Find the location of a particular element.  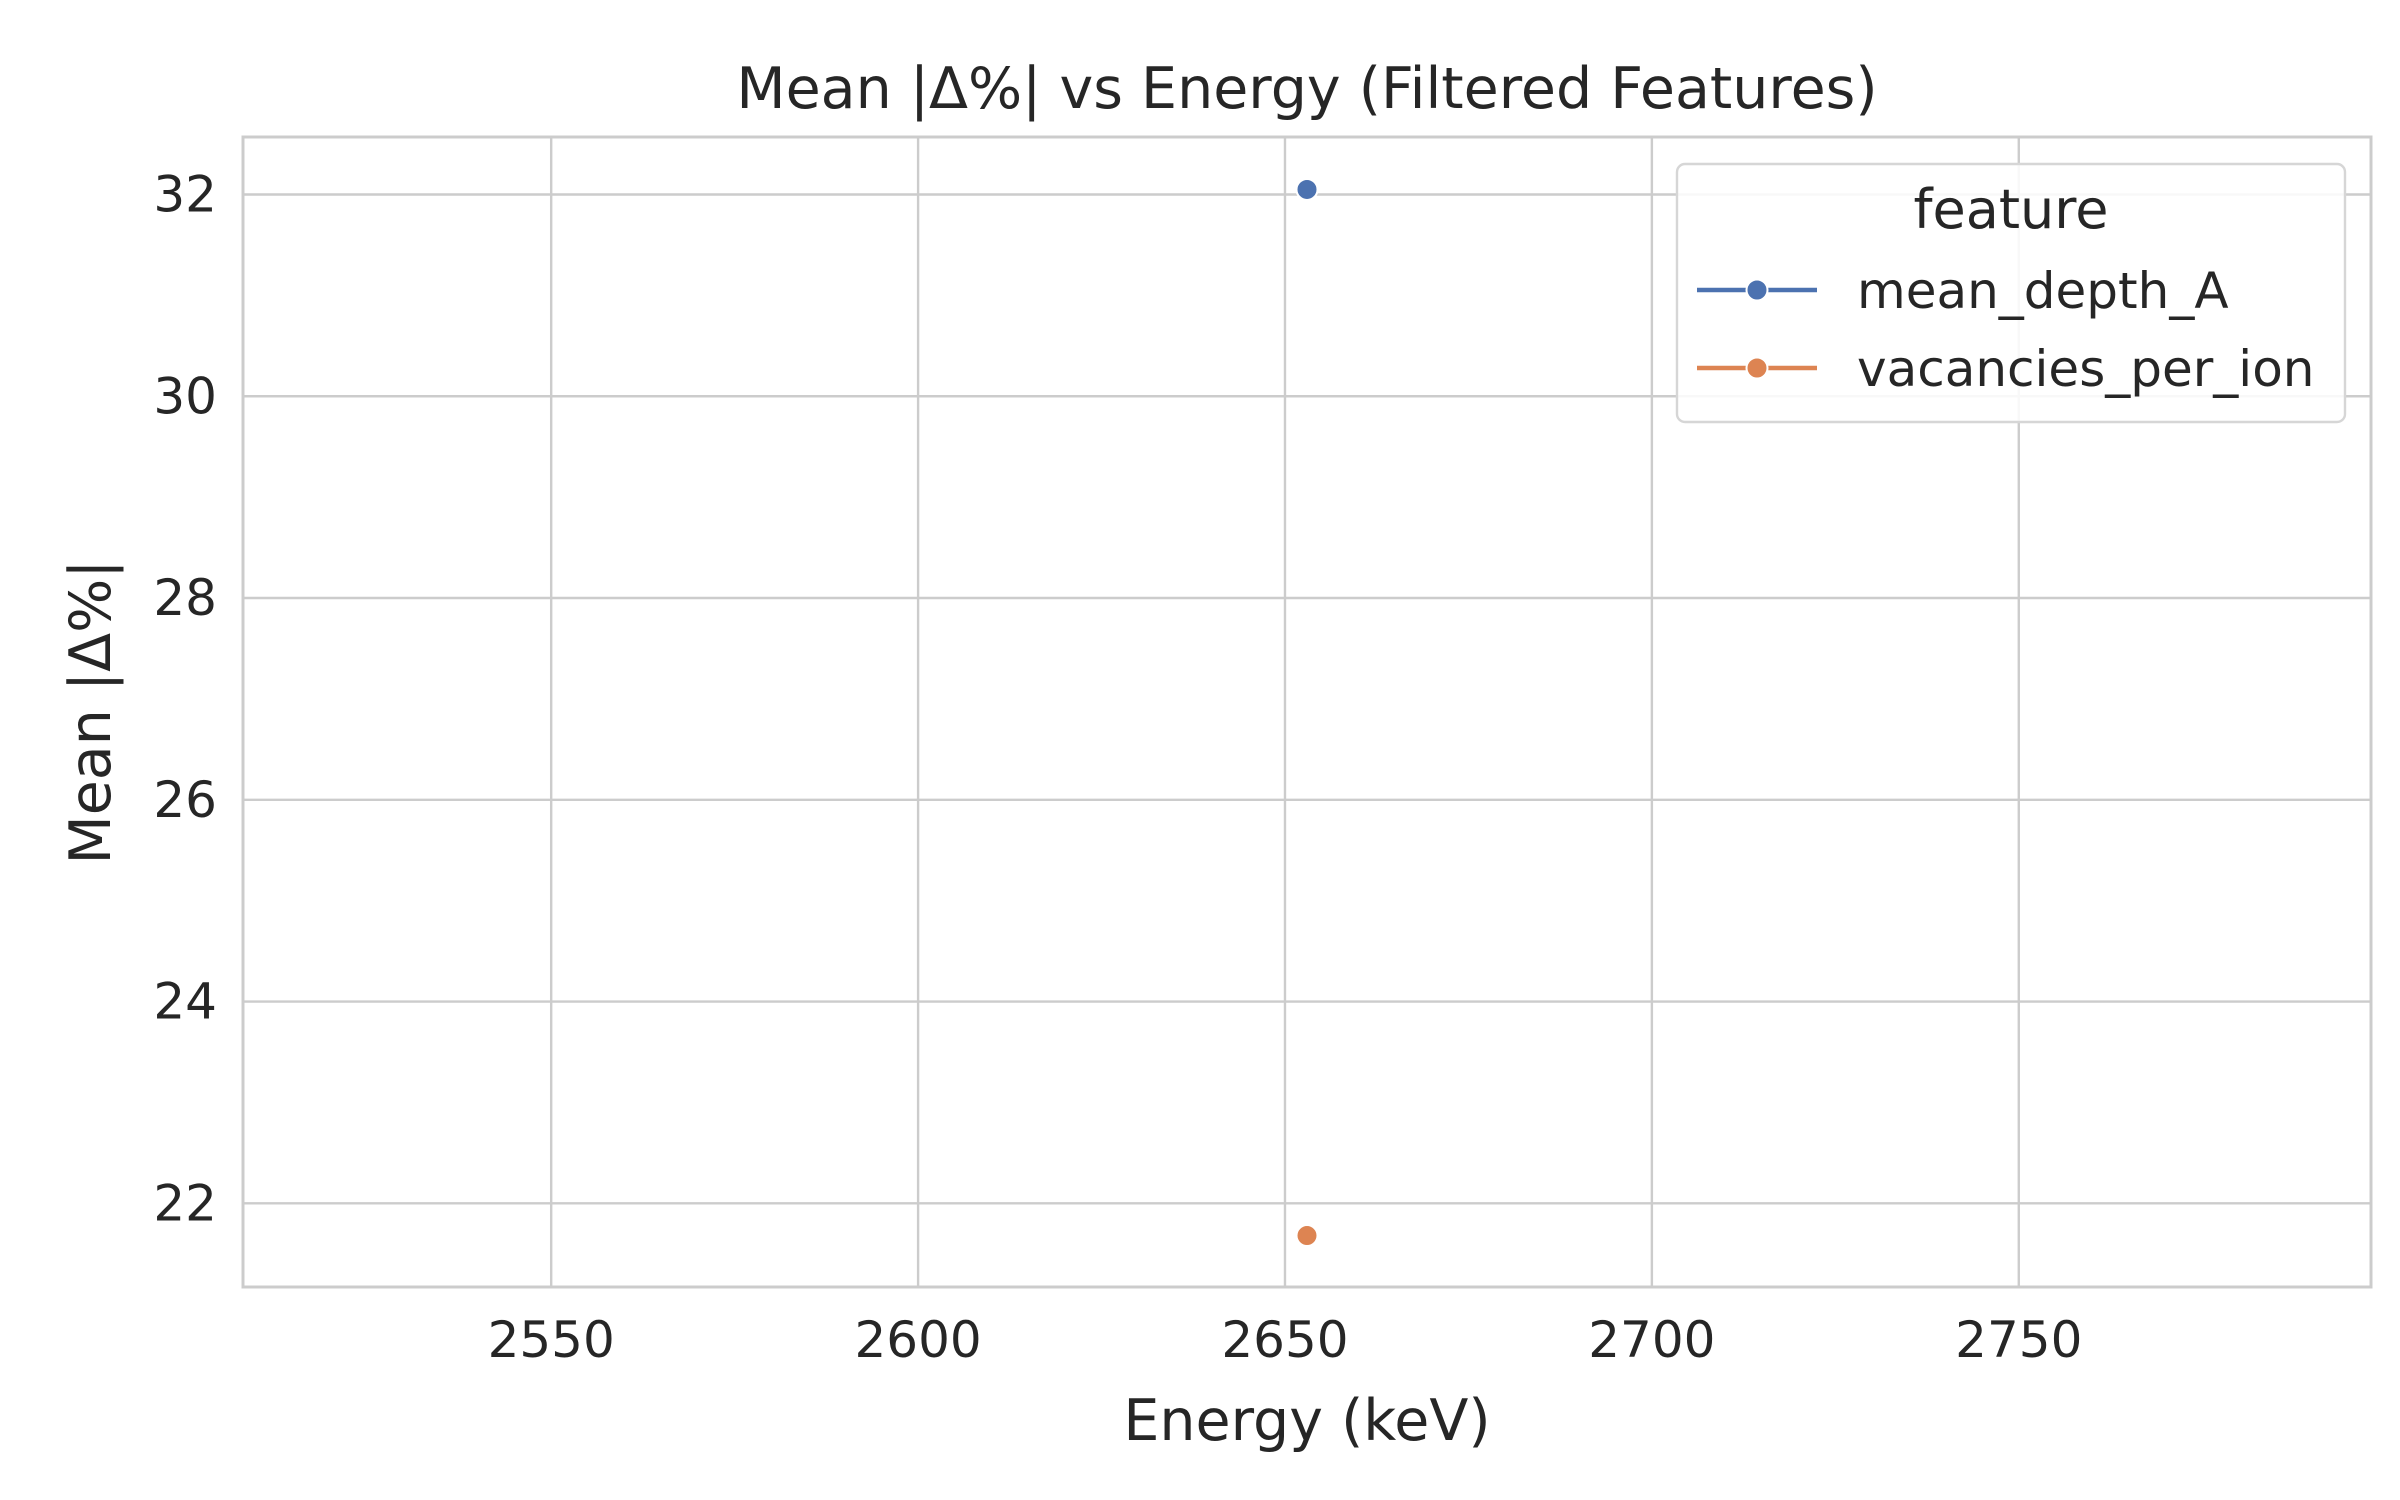

x-tick-labels: 2550 2600 2650 2700 2750 is located at coordinates (1285, 1340).